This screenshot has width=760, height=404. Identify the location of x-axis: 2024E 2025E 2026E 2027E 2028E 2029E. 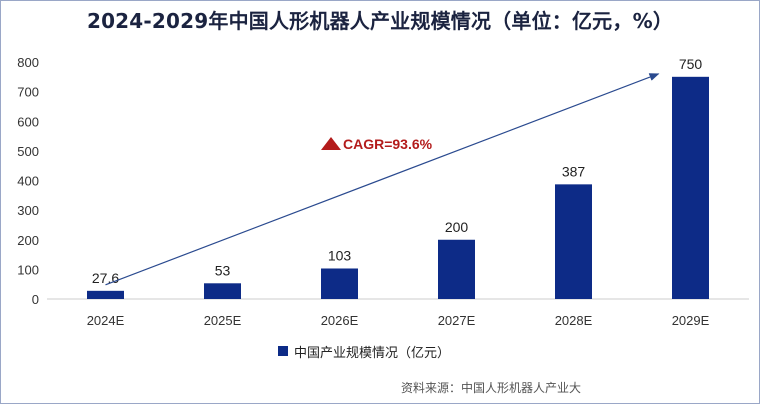
(398, 313).